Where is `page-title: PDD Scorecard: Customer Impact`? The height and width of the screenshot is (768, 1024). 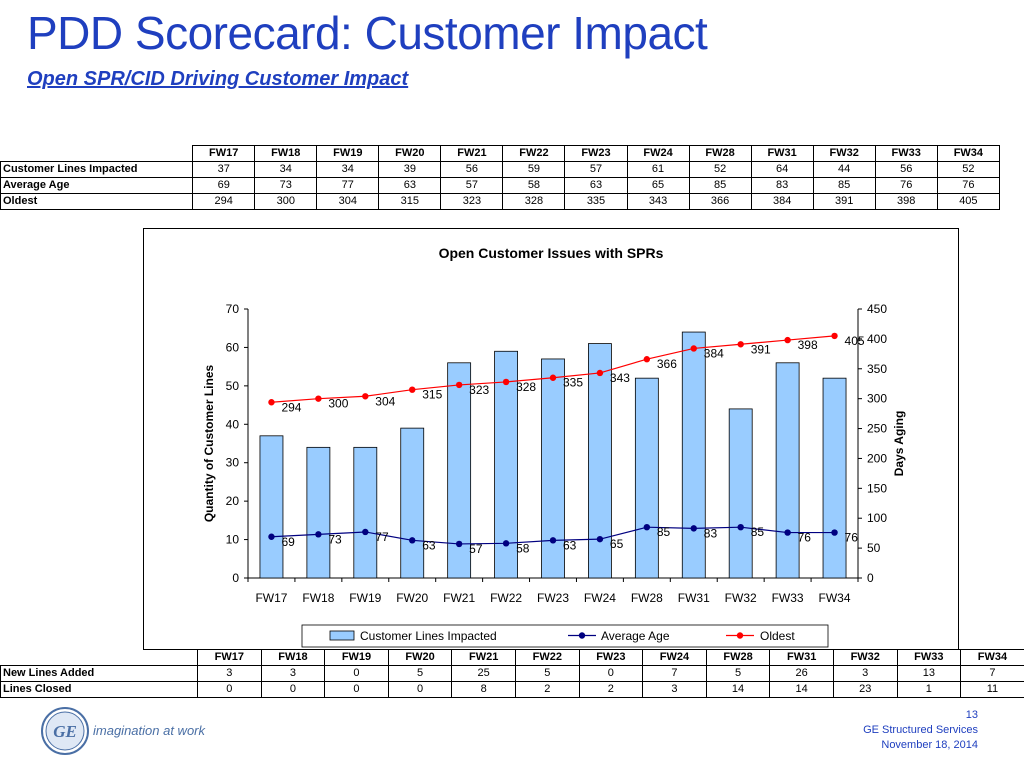 page-title: PDD Scorecard: Customer Impact is located at coordinates (367, 33).